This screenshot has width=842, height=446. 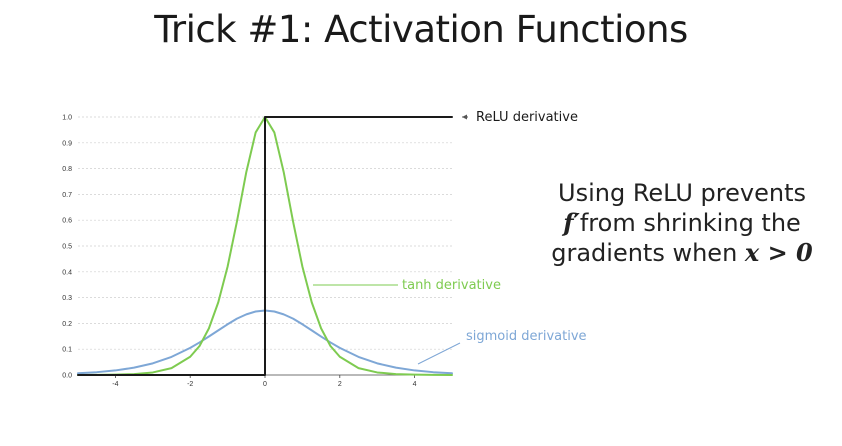 I want to click on note-math-fprime: f′, so click(x=571, y=222).